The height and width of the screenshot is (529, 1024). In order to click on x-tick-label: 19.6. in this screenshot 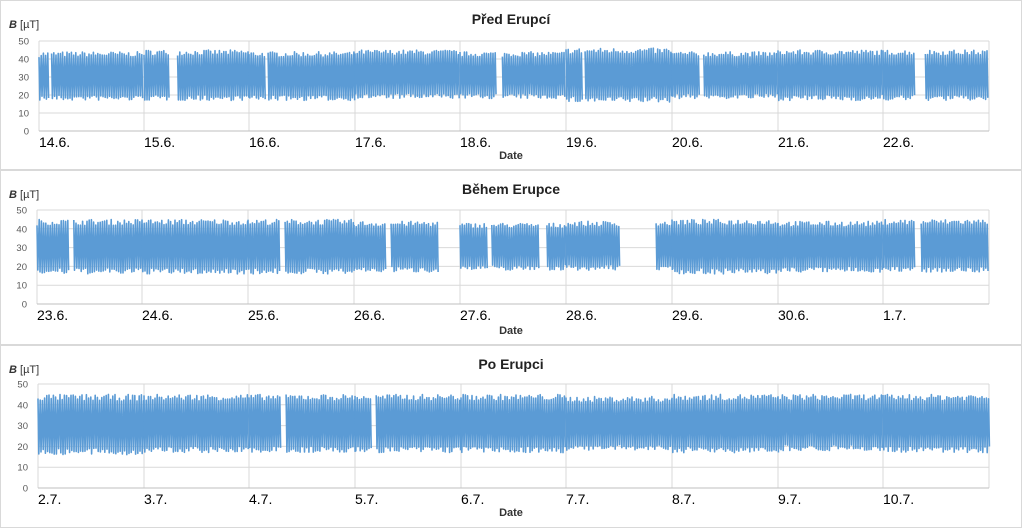, I will do `click(581, 142)`.